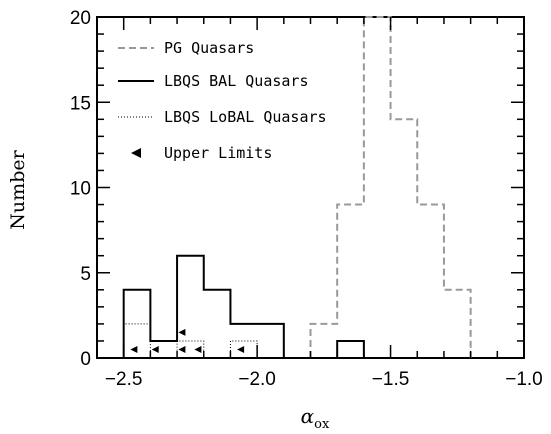  I want to click on y-tick-label: 0, so click(85, 359).